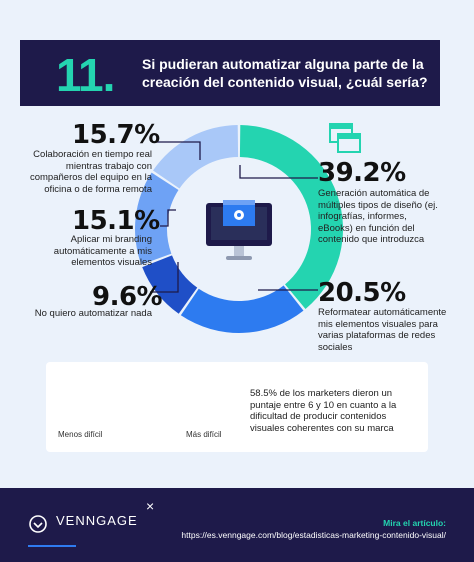 This screenshot has height=562, width=474. What do you see at coordinates (93, 313) in the screenshot?
I see `slice-2-label: No quiero automatizar nada` at bounding box center [93, 313].